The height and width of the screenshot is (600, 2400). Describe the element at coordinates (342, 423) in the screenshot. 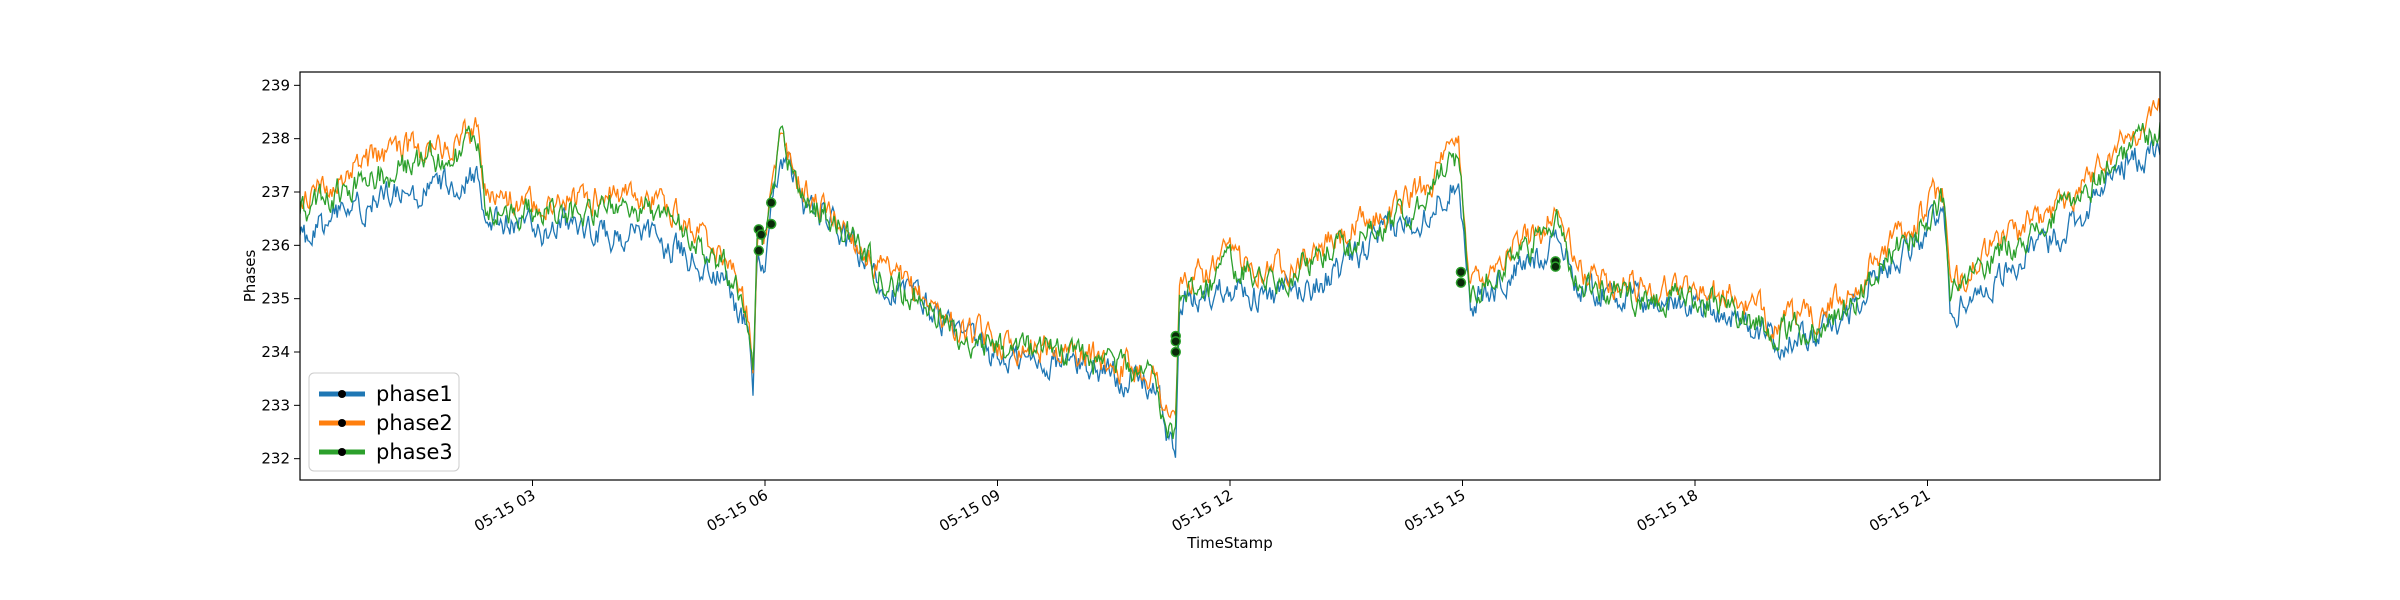

I see `legend-marker-phase2` at that location.